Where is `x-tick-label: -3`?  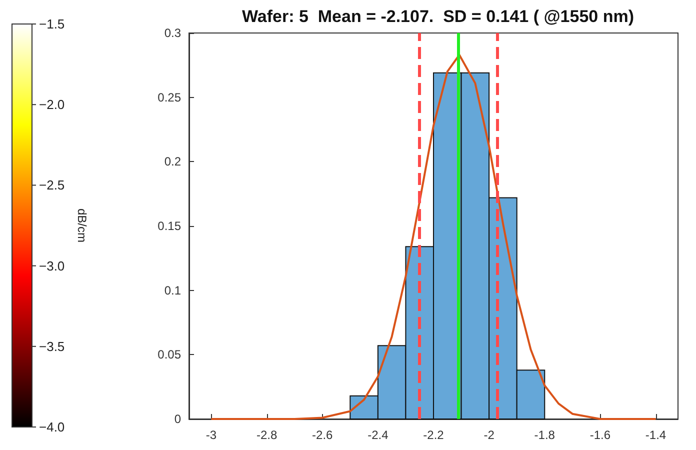
x-tick-label: -3 is located at coordinates (211, 435).